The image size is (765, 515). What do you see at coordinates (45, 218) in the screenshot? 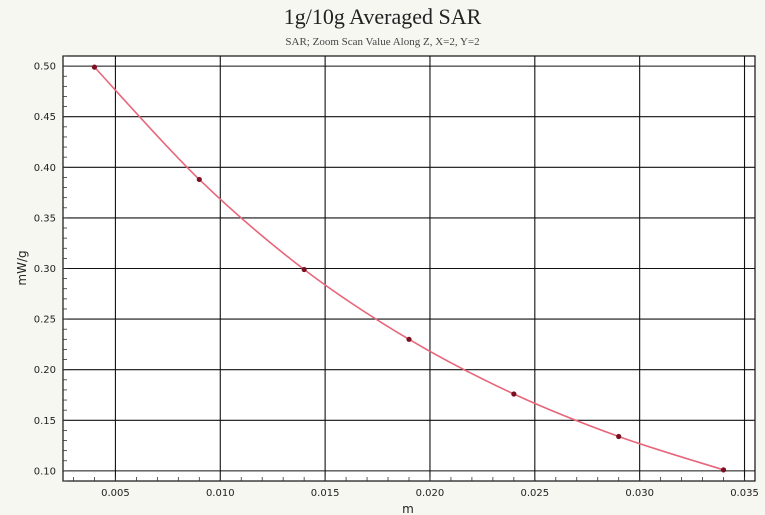
I see `y-tick-label: 0.35` at bounding box center [45, 218].